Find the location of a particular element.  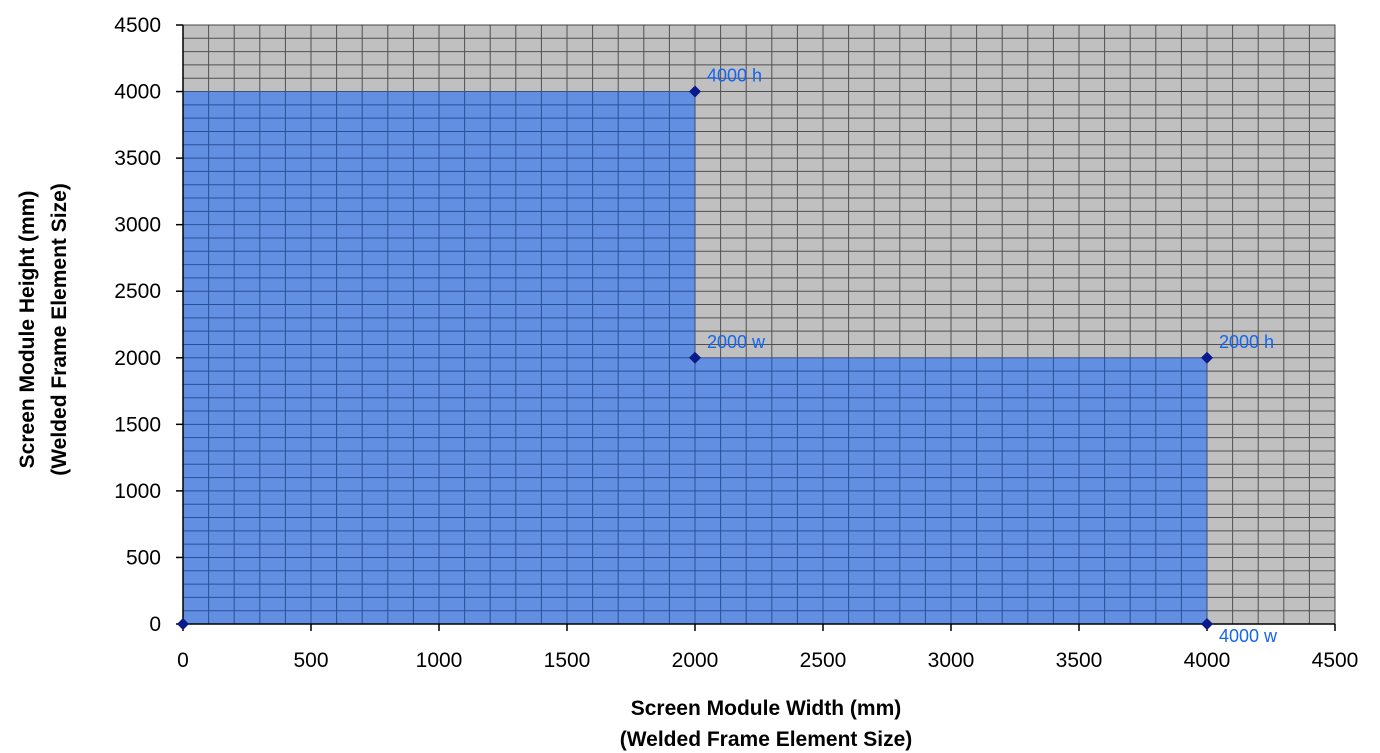

x-tick-label: 500 is located at coordinates (310, 660).